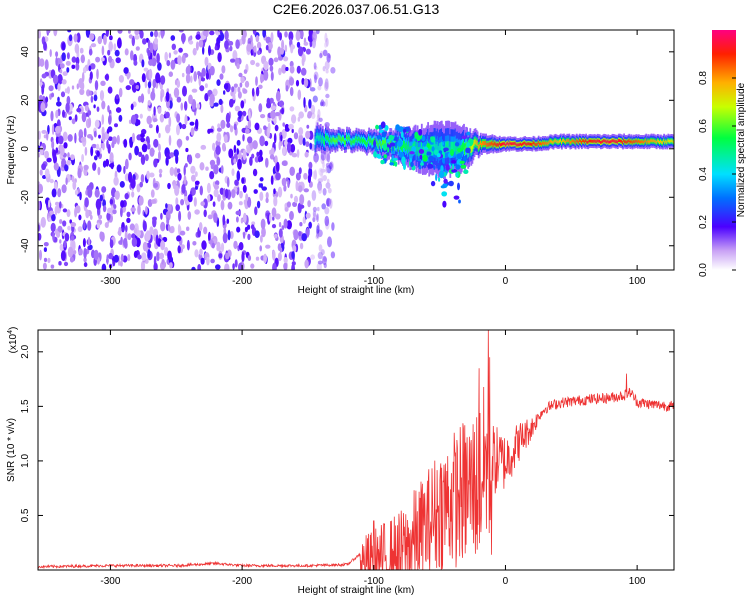 Image resolution: width=750 pixels, height=600 pixels. Describe the element at coordinates (506, 581) in the screenshot. I see `x-tick-label: 0` at that location.